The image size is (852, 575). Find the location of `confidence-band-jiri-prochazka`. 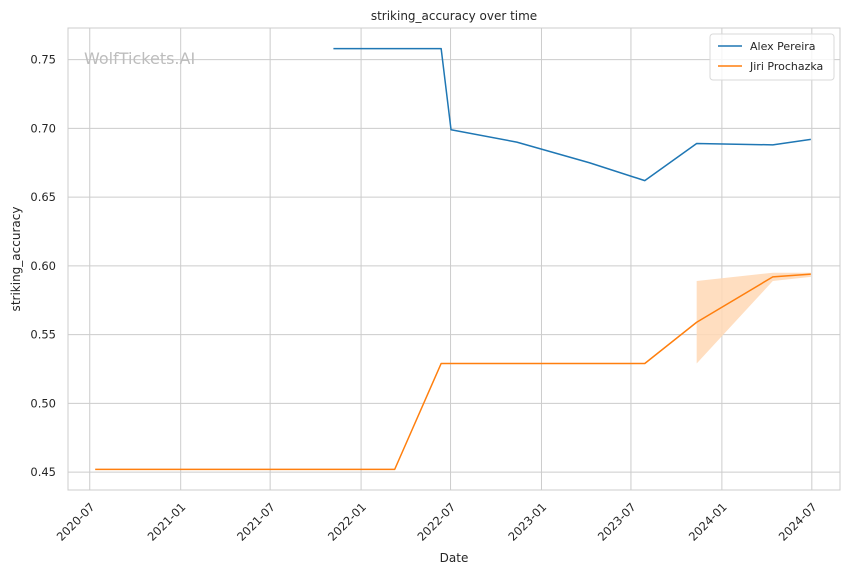

confidence-band-jiri-prochazka is located at coordinates (753, 318).